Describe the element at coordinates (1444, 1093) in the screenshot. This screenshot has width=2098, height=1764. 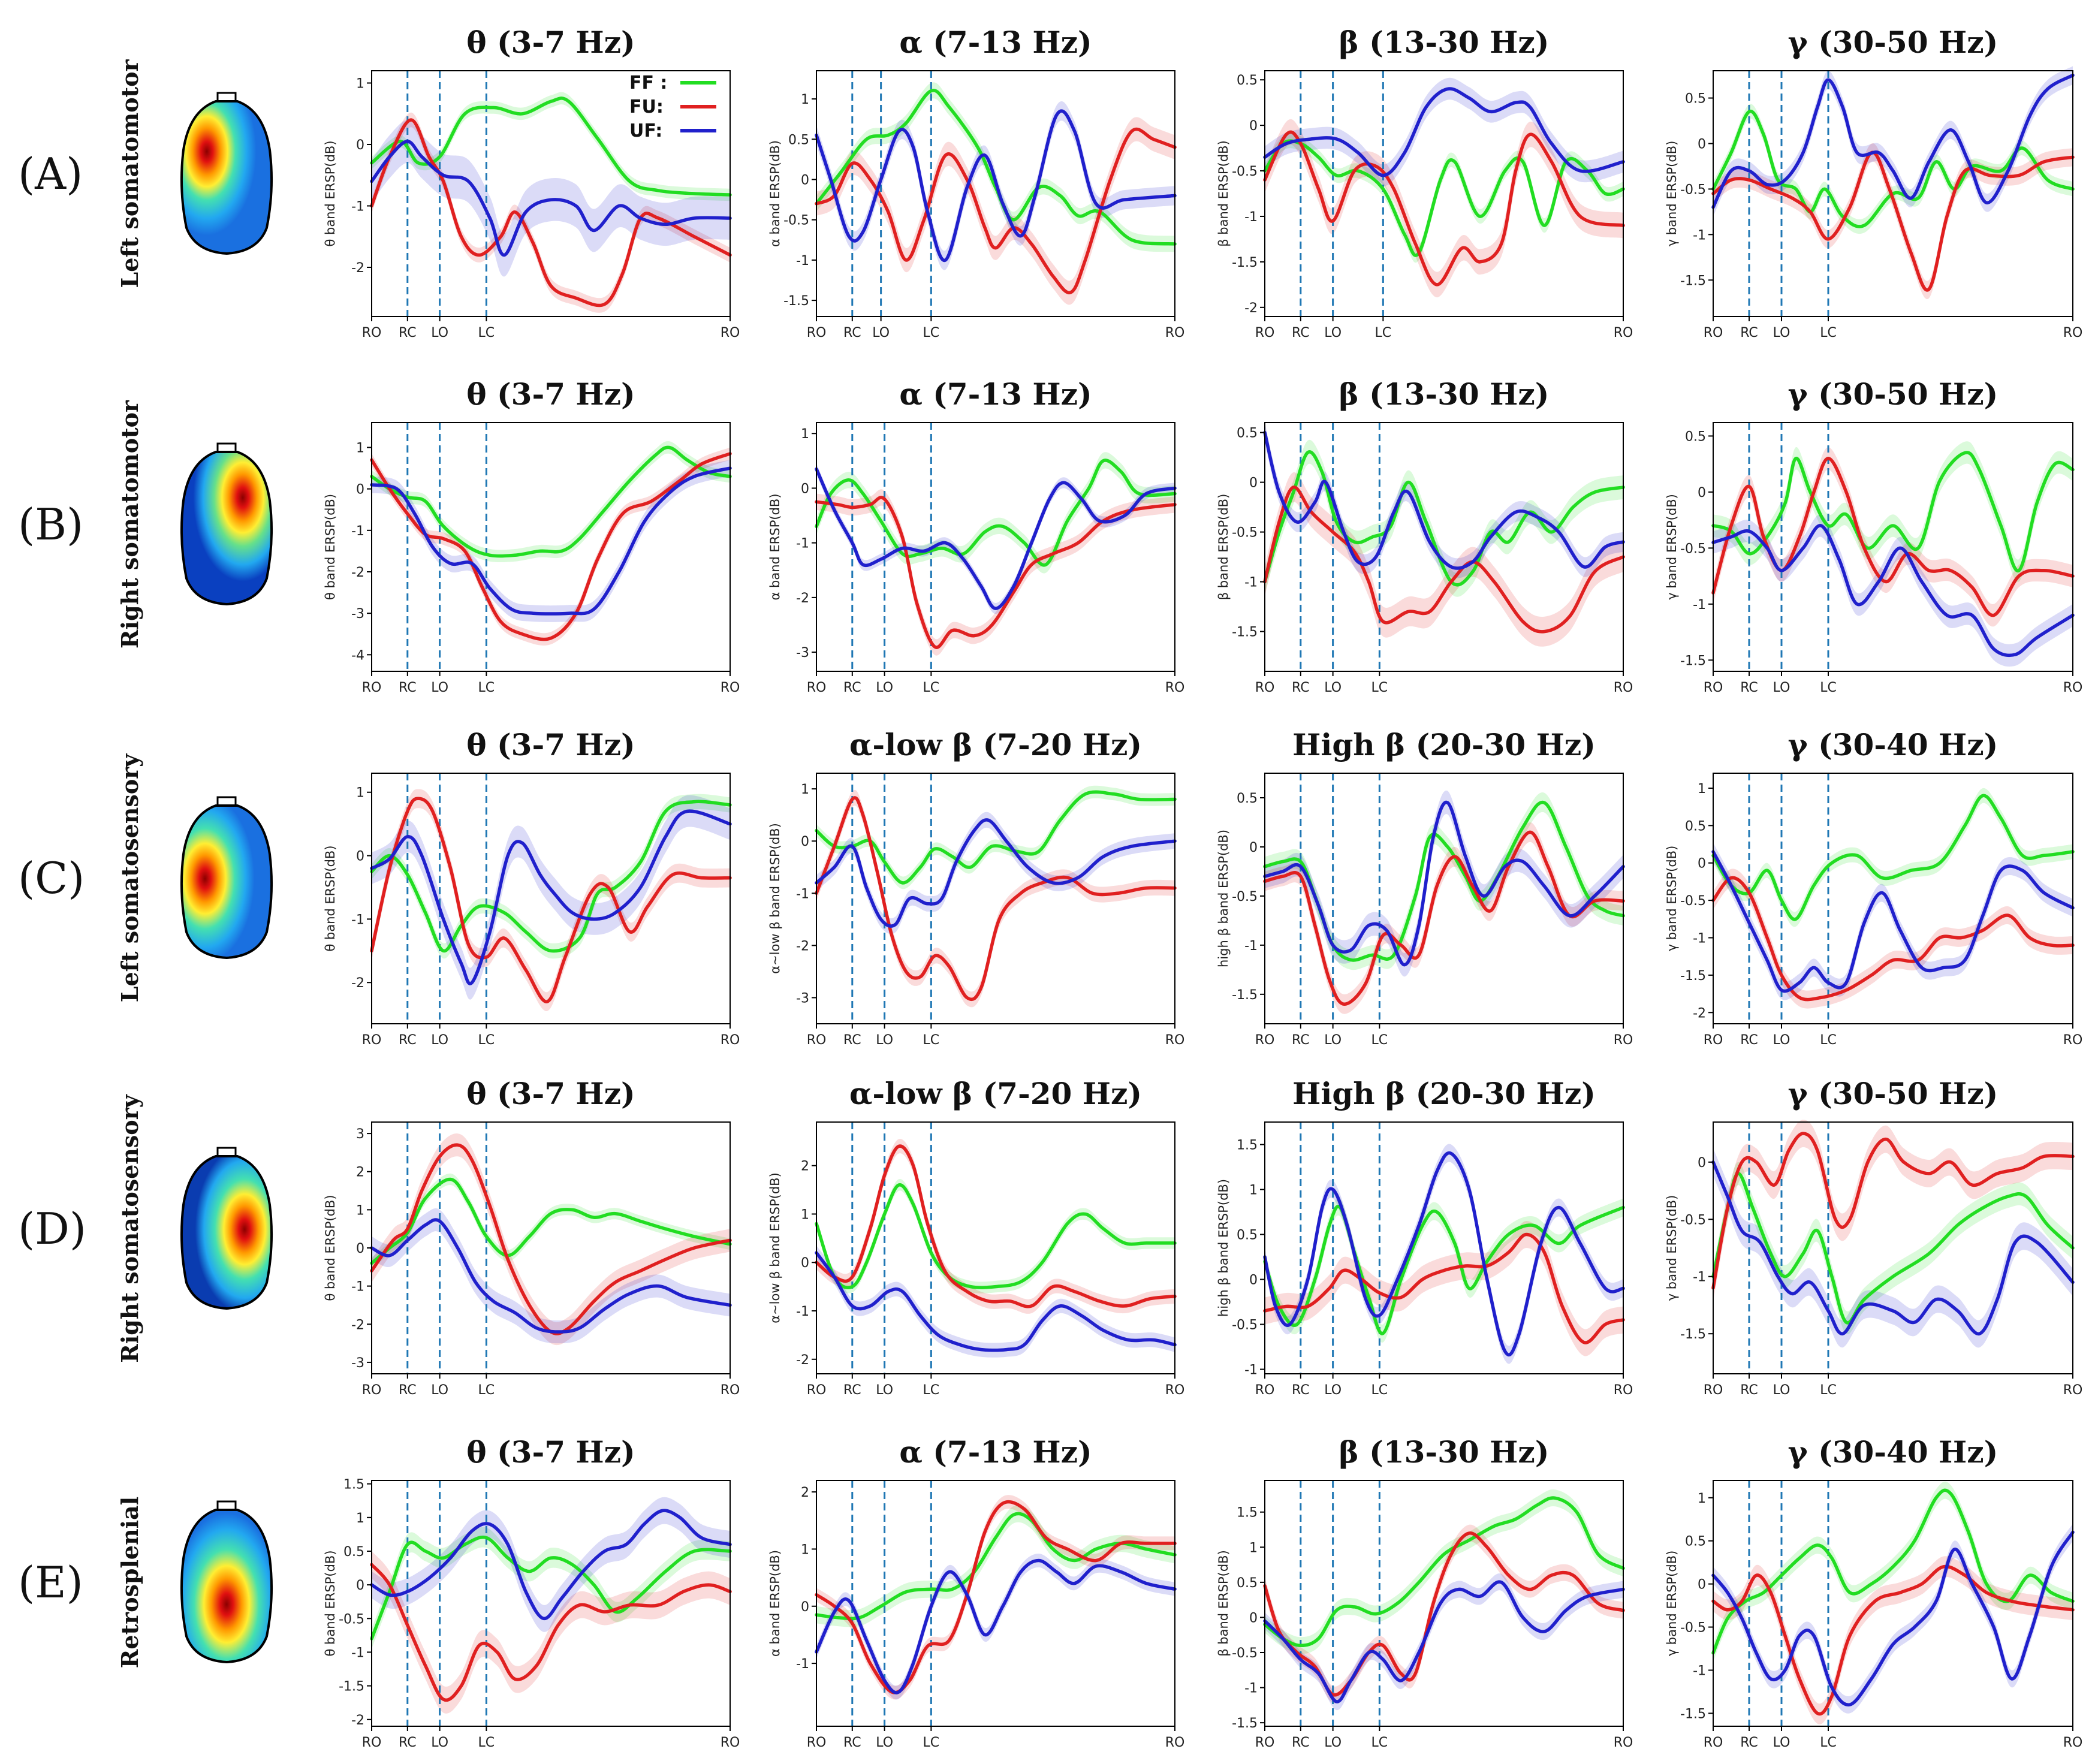
I see `subplot-title: High β (20-30 Hz)` at that location.